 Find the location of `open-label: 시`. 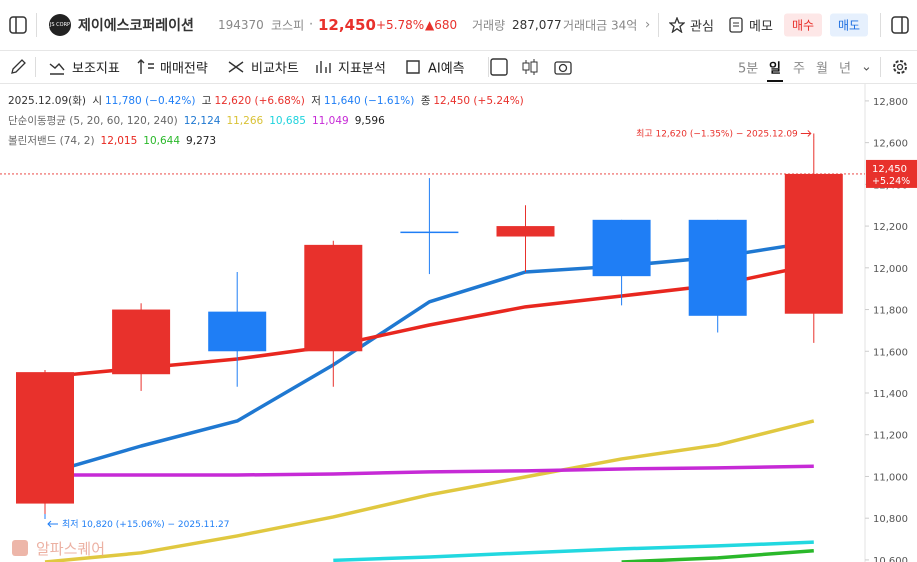

open-label: 시 is located at coordinates (97, 101).